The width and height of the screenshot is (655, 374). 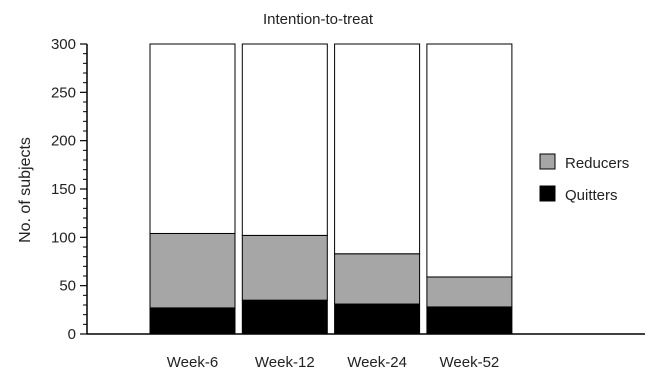 What do you see at coordinates (63, 141) in the screenshot?
I see `y-tick-label: 200` at bounding box center [63, 141].